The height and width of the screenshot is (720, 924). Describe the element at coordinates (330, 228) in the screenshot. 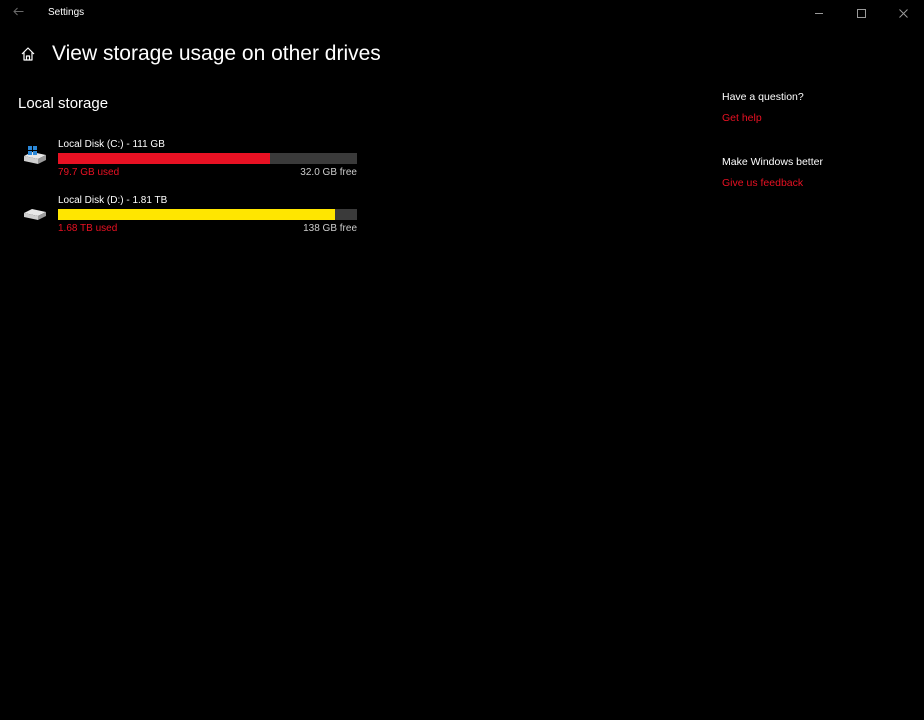

I see `free-space-text: 138 GB free` at that location.